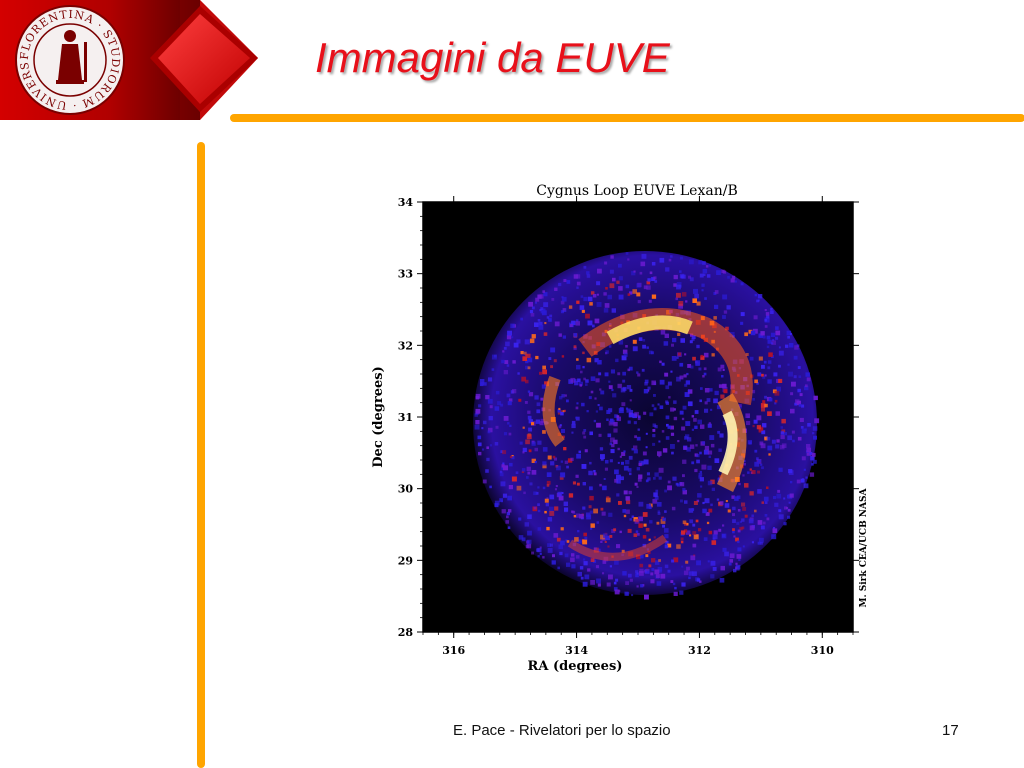 This screenshot has width=1024, height=768. What do you see at coordinates (378, 416) in the screenshot?
I see `y-axis-label: Dec (degrees)` at bounding box center [378, 416].